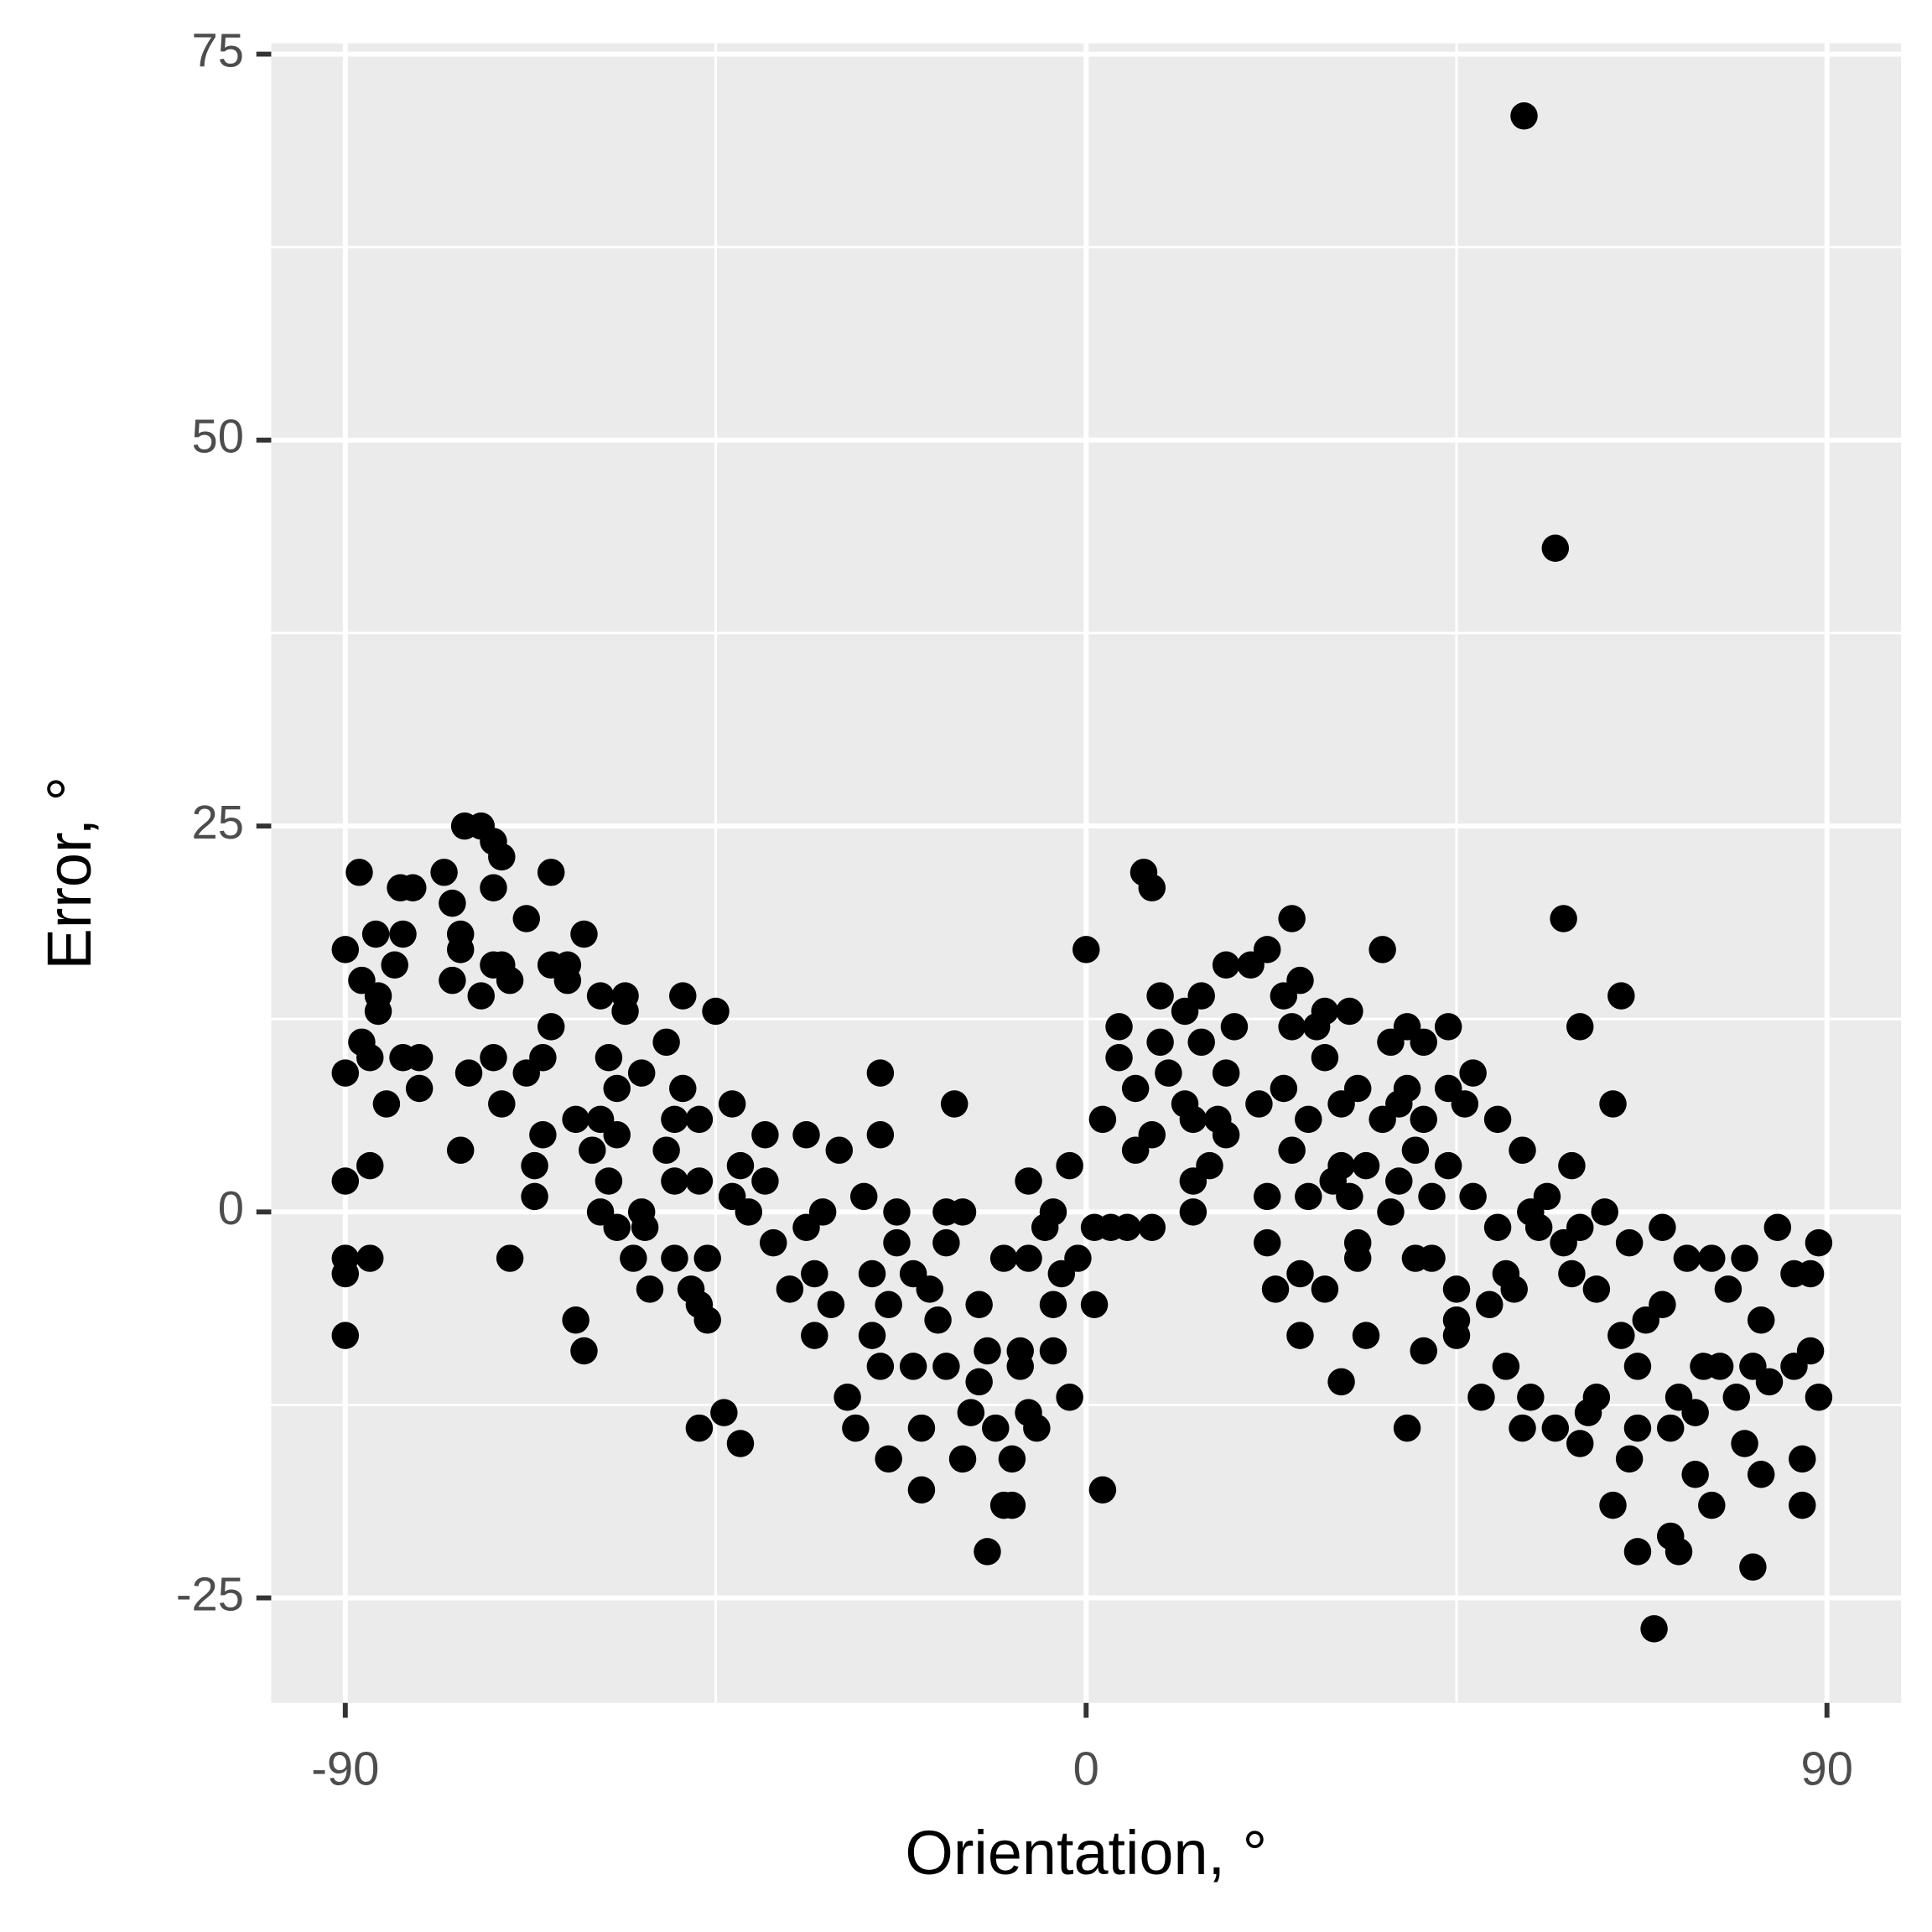 The height and width of the screenshot is (1932, 1932). What do you see at coordinates (218, 822) in the screenshot?
I see `y-tick-label: 25` at bounding box center [218, 822].